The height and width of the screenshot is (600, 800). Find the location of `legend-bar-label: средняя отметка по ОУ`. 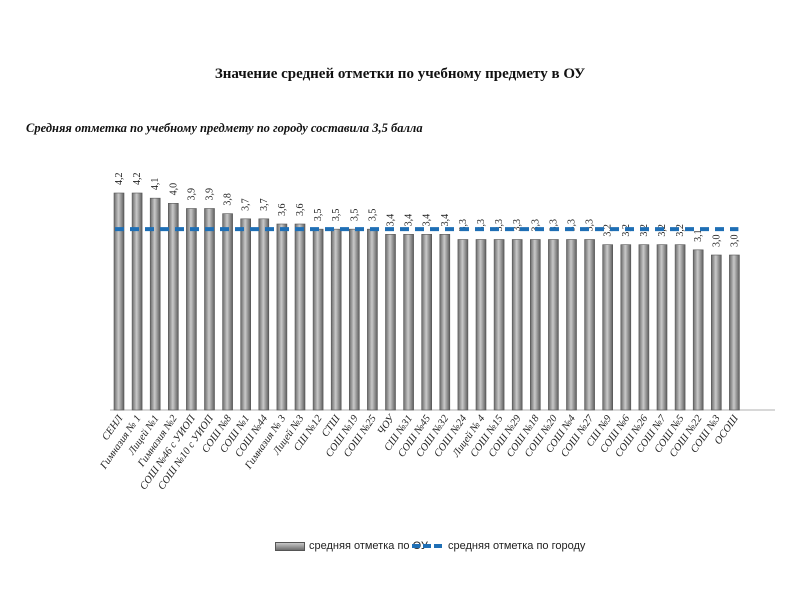

legend-bar-label: средняя отметка по ОУ is located at coordinates (368, 546).